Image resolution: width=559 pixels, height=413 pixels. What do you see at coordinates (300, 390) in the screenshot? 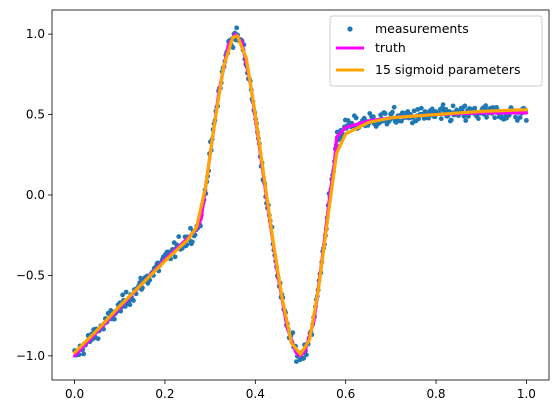
I see `x-axis: 0.0 0.2 0.4 0.6 0.8 1.0` at bounding box center [300, 390].